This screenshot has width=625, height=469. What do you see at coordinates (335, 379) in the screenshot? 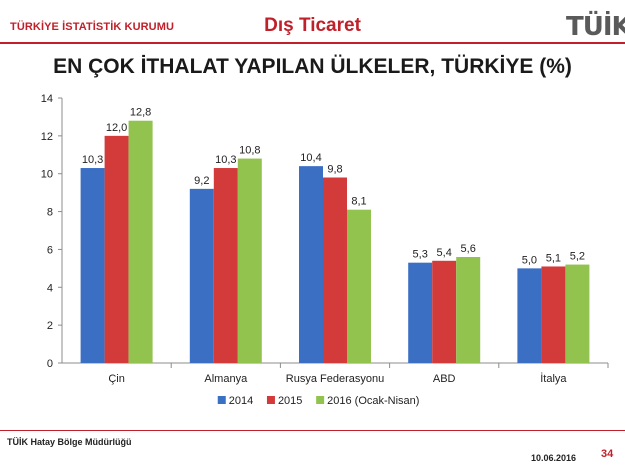
I see `x-tick-label: Rusya Federasyonu` at bounding box center [335, 379].